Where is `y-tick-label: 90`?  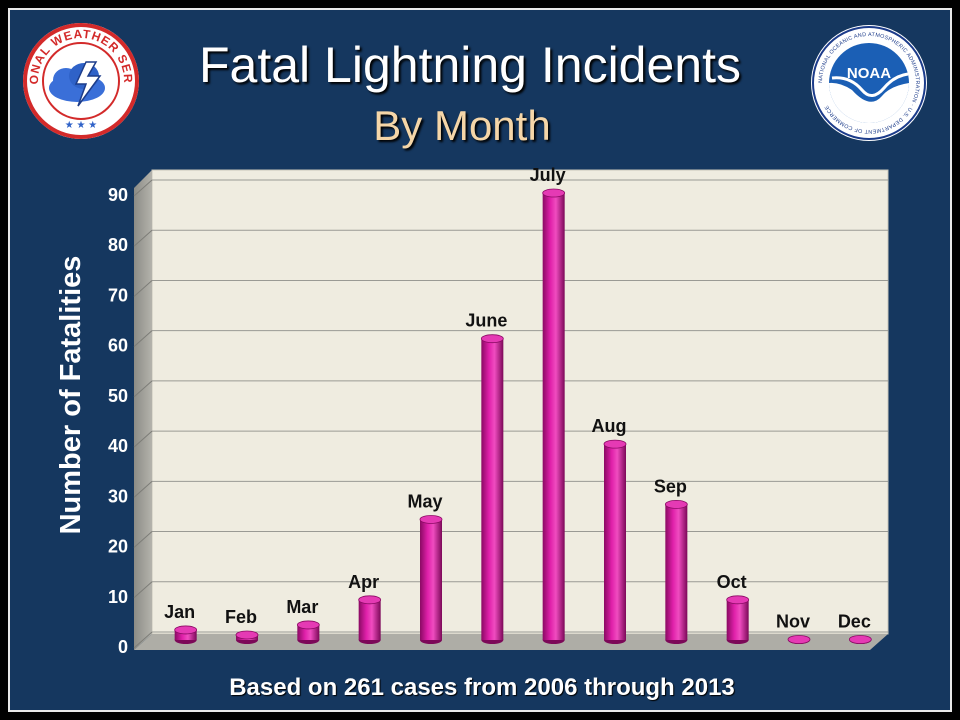
y-tick-label: 90 is located at coordinates (118, 195).